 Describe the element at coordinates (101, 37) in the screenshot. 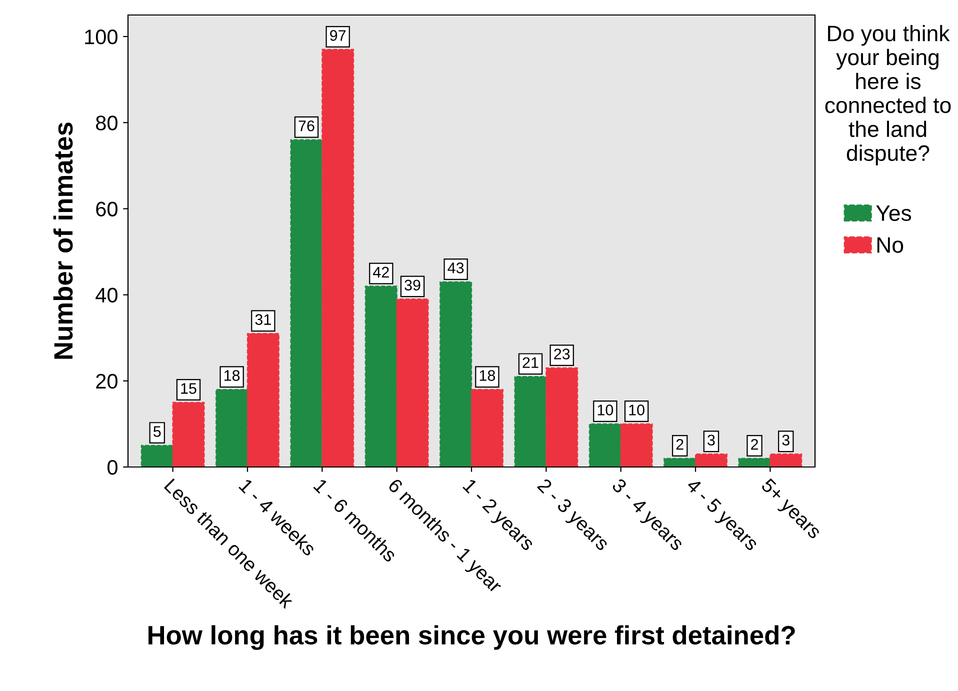

I see `y-tick-label: 100` at that location.